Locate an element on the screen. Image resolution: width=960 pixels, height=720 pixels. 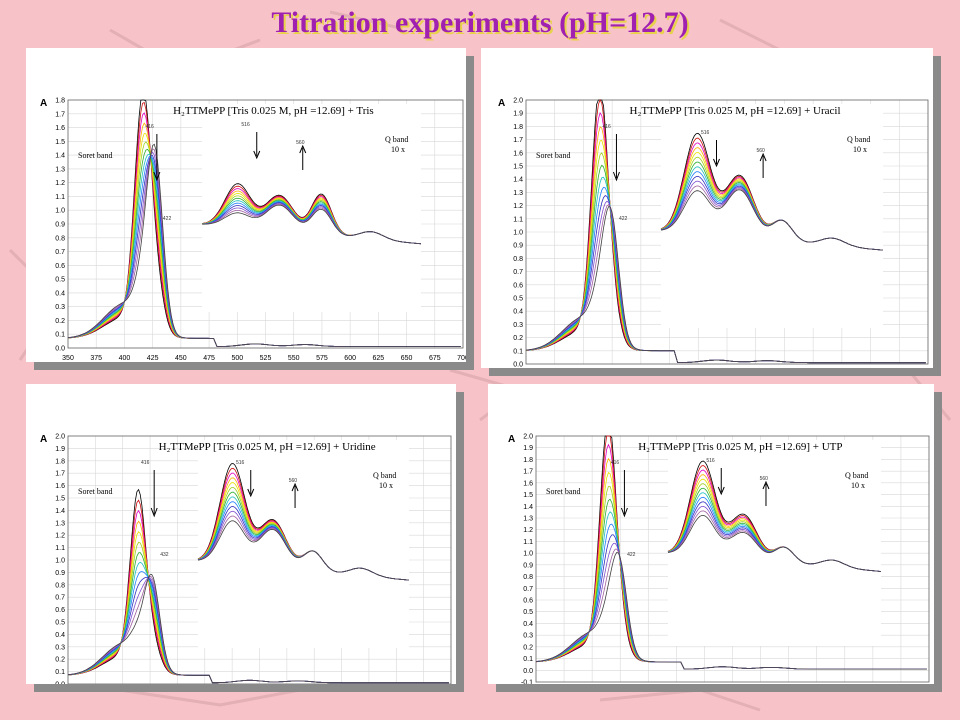
qband-scale-label: 10 x is located at coordinates (386, 485).